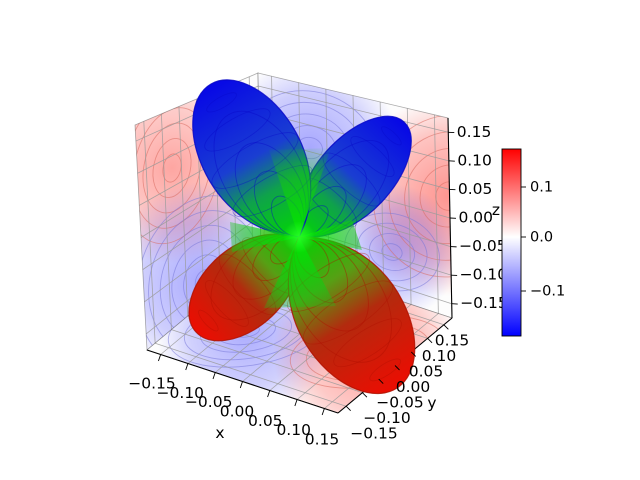 The width and height of the screenshot is (640, 480). What do you see at coordinates (541, 238) in the screenshot?
I see `colorbar-tick-label: 0.0` at bounding box center [541, 238].